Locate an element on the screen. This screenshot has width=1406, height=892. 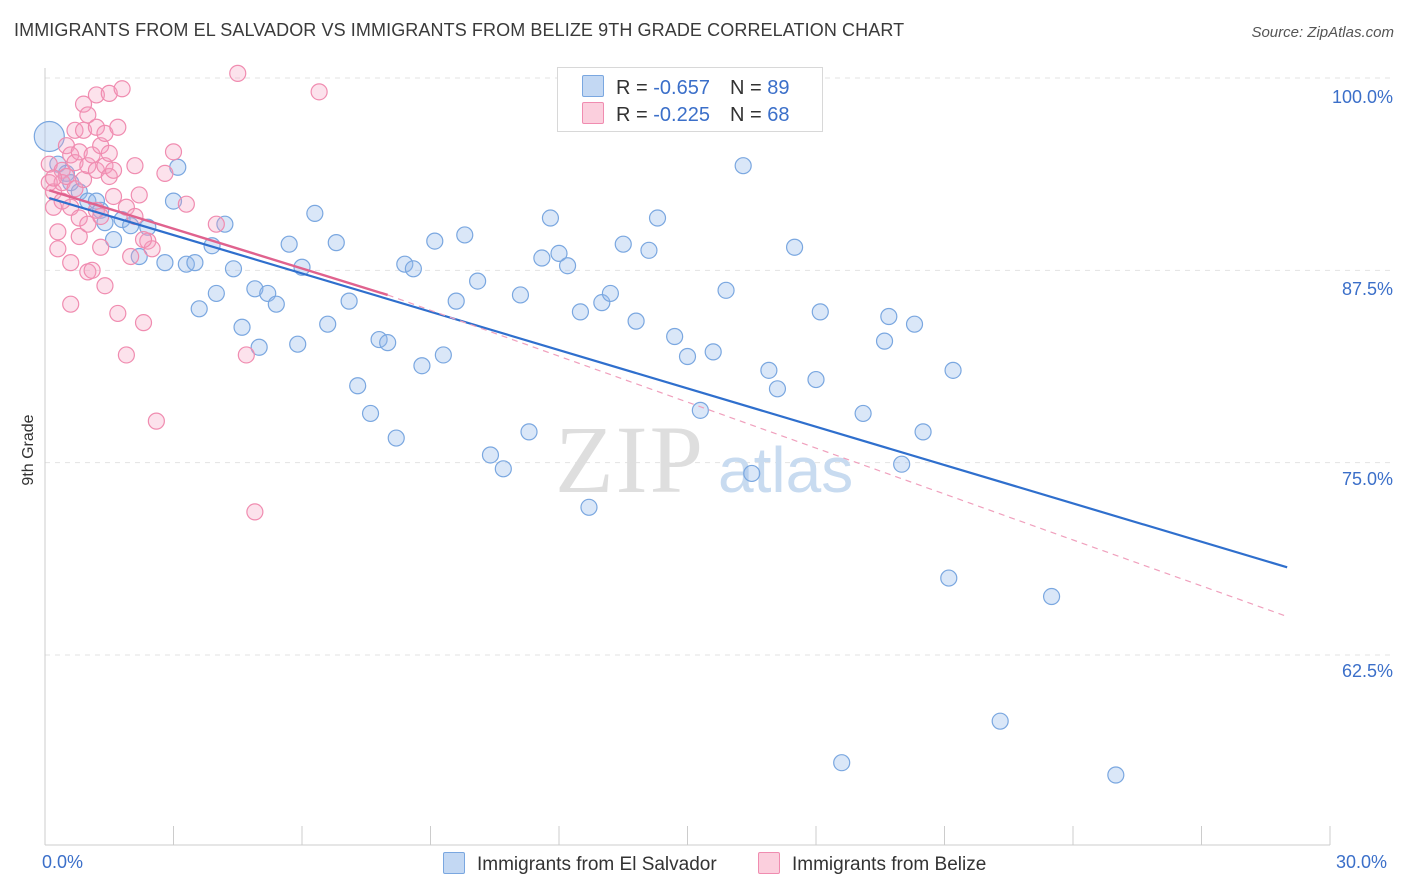
x-tick-left: 0.0% is located at coordinates (63, 862).